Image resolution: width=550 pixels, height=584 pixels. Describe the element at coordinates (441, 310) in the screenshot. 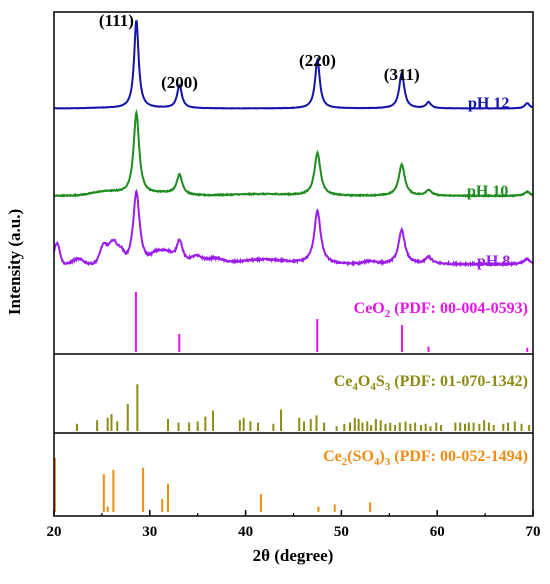

I see `ref-label-ceo2: CeO2 (PDF: 00-004-0593)` at that location.